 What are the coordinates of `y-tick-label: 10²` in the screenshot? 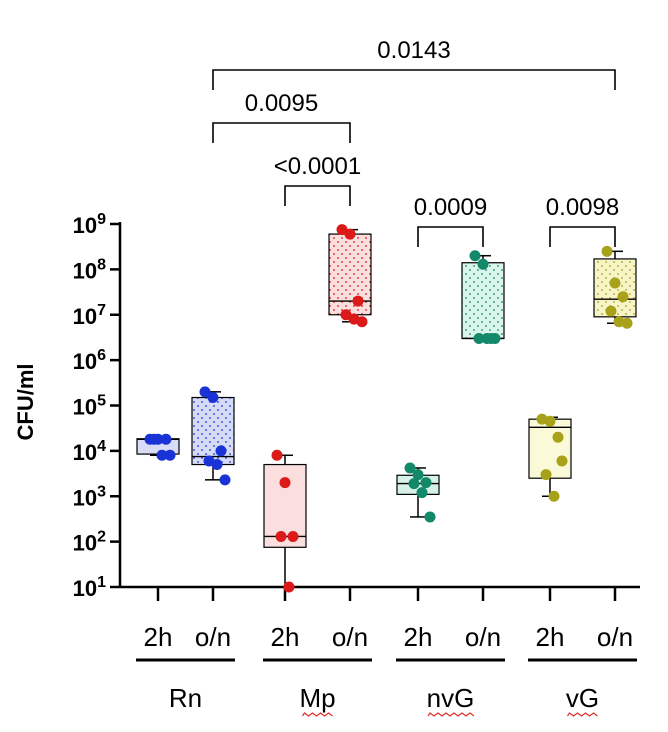 It's located at (89, 542).